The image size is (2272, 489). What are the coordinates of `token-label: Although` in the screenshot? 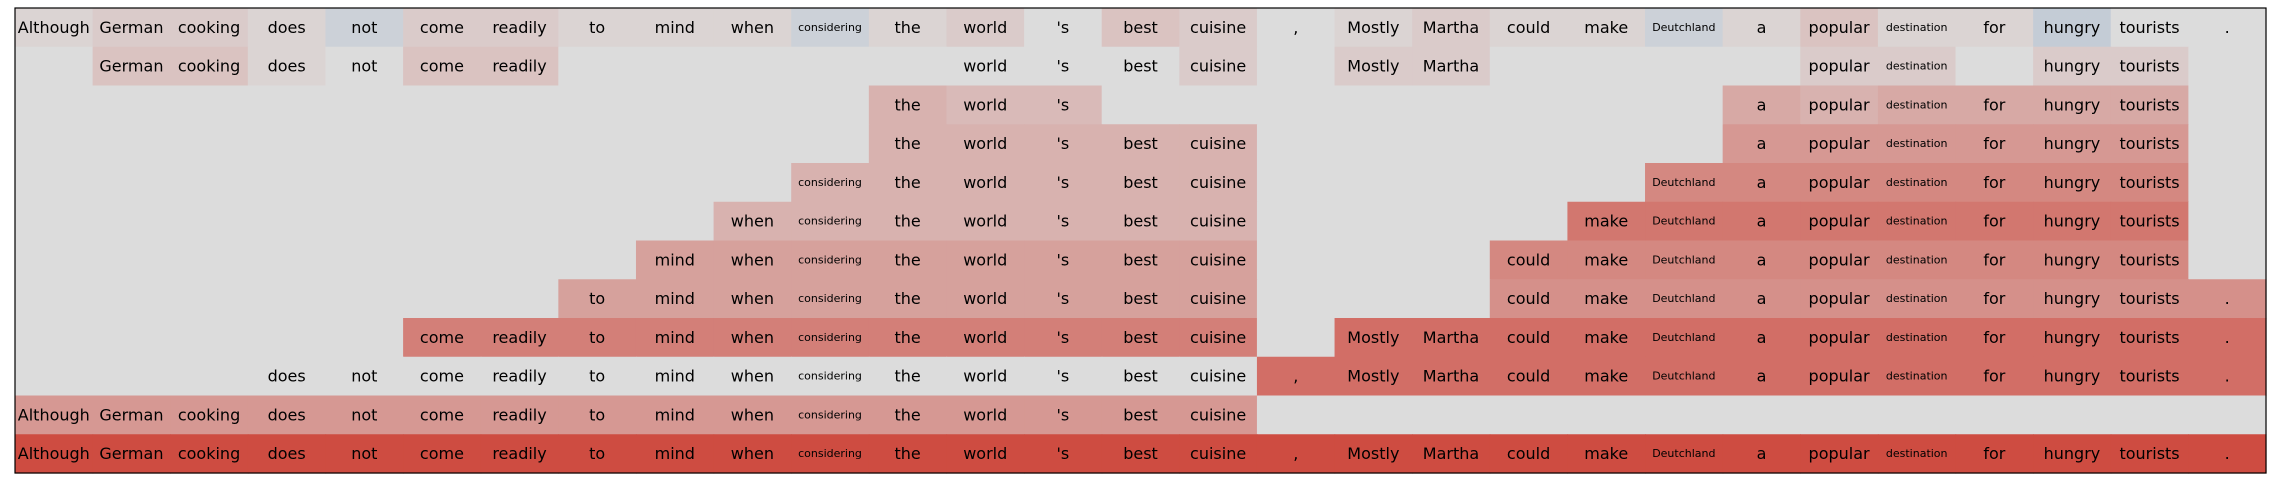 It's located at (54, 414).